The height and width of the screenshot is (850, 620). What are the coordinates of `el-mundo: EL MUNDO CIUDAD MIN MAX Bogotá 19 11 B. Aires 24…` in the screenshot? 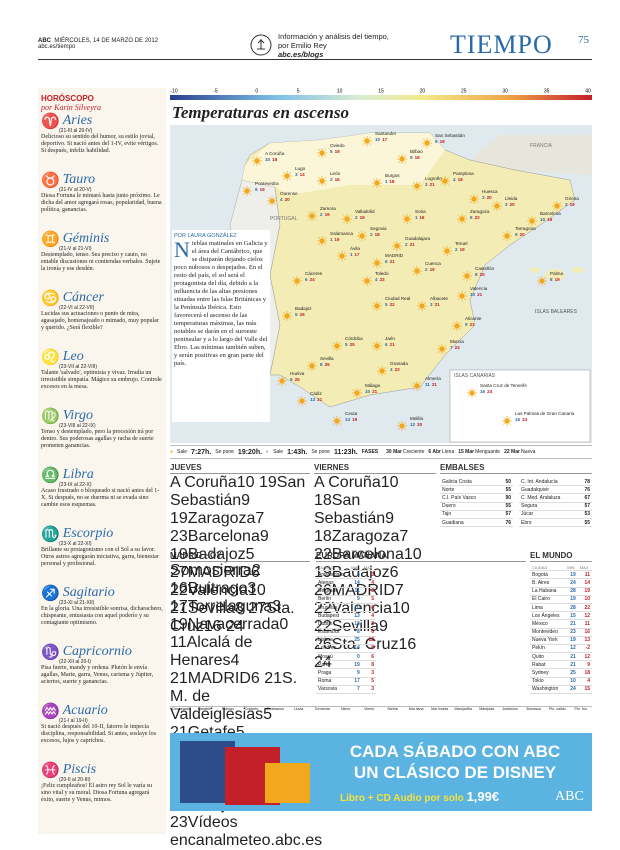 It's located at (561, 627).